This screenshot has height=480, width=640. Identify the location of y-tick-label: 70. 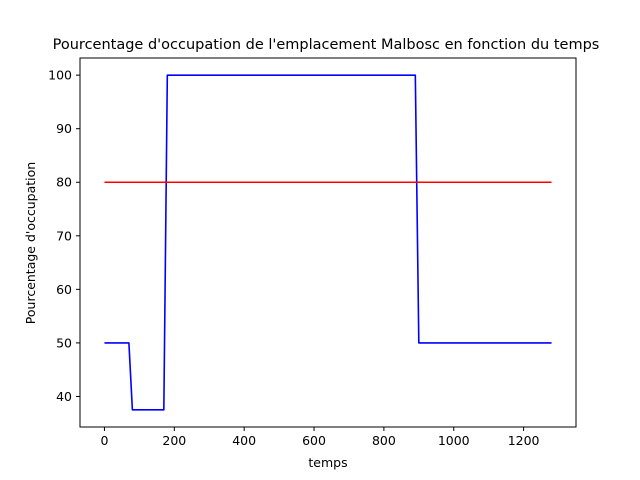
(64, 235).